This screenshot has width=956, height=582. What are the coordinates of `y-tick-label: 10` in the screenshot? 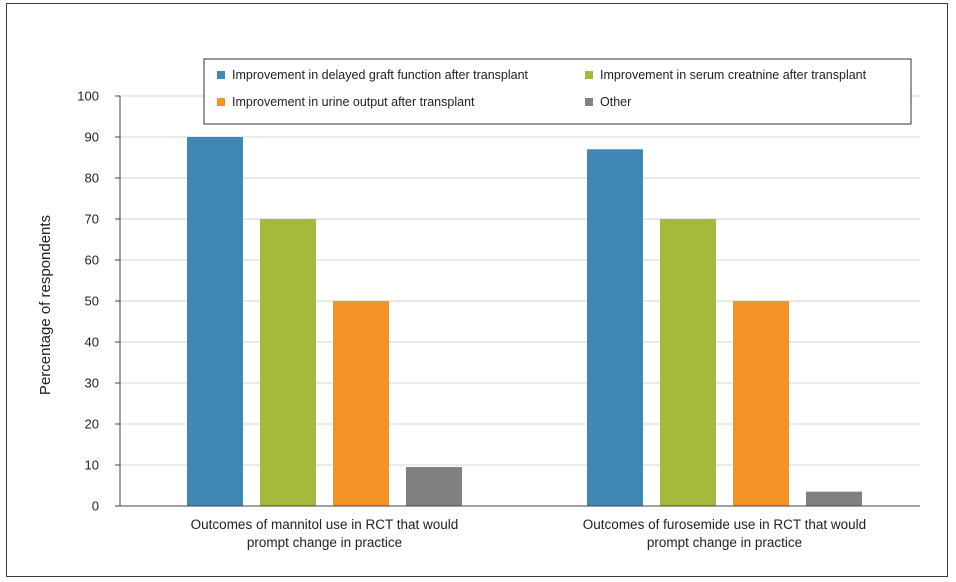 It's located at (92, 465).